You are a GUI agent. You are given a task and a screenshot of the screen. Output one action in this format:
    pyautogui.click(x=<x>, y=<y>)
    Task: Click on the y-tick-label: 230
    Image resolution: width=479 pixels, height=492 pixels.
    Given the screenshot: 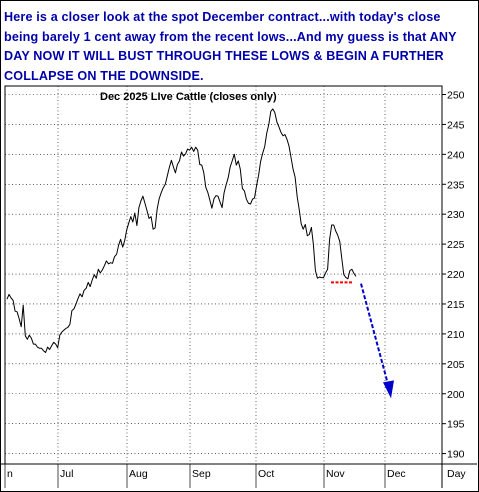 What is the action you would take?
    pyautogui.click(x=456, y=215)
    